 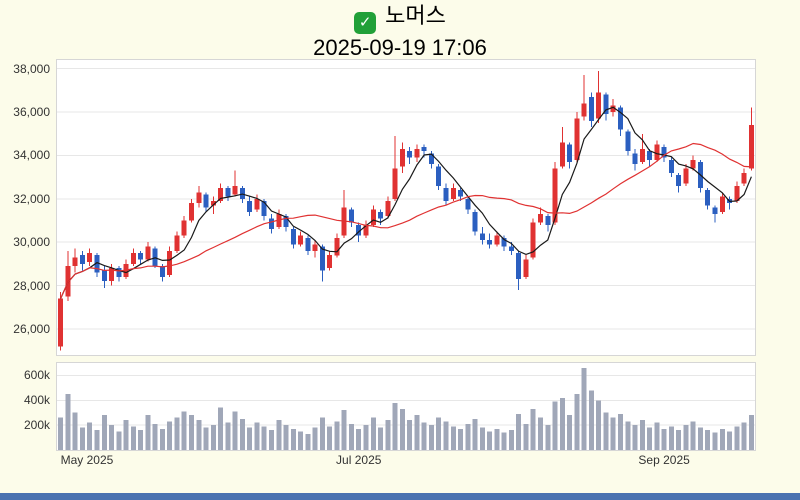 What do you see at coordinates (87, 460) in the screenshot?
I see `time-tick-label: May 2025` at bounding box center [87, 460].